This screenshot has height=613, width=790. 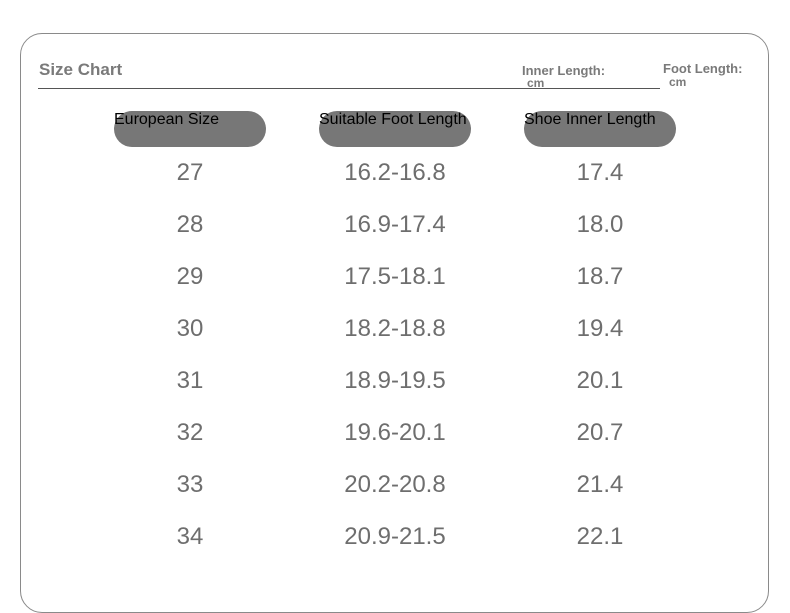 What do you see at coordinates (190, 276) in the screenshot?
I see `table-cell: 29` at bounding box center [190, 276].